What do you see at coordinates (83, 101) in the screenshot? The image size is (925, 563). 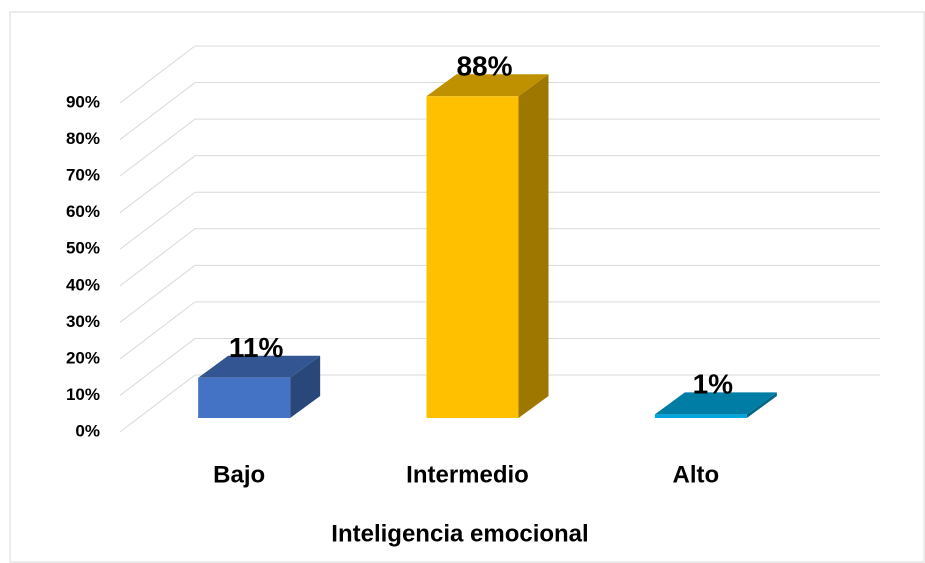 I see `y-tick-label: 90%` at bounding box center [83, 101].